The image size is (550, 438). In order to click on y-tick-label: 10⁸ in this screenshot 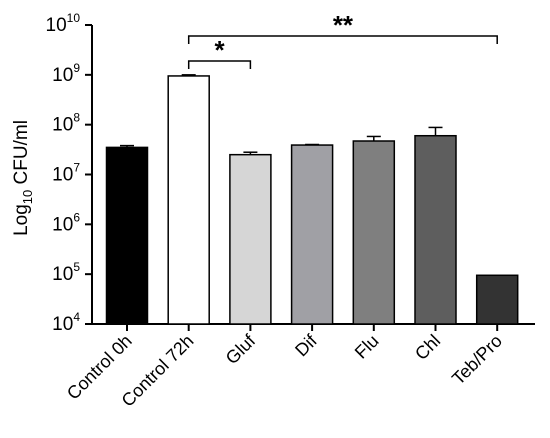, I will do `click(66, 123)`.